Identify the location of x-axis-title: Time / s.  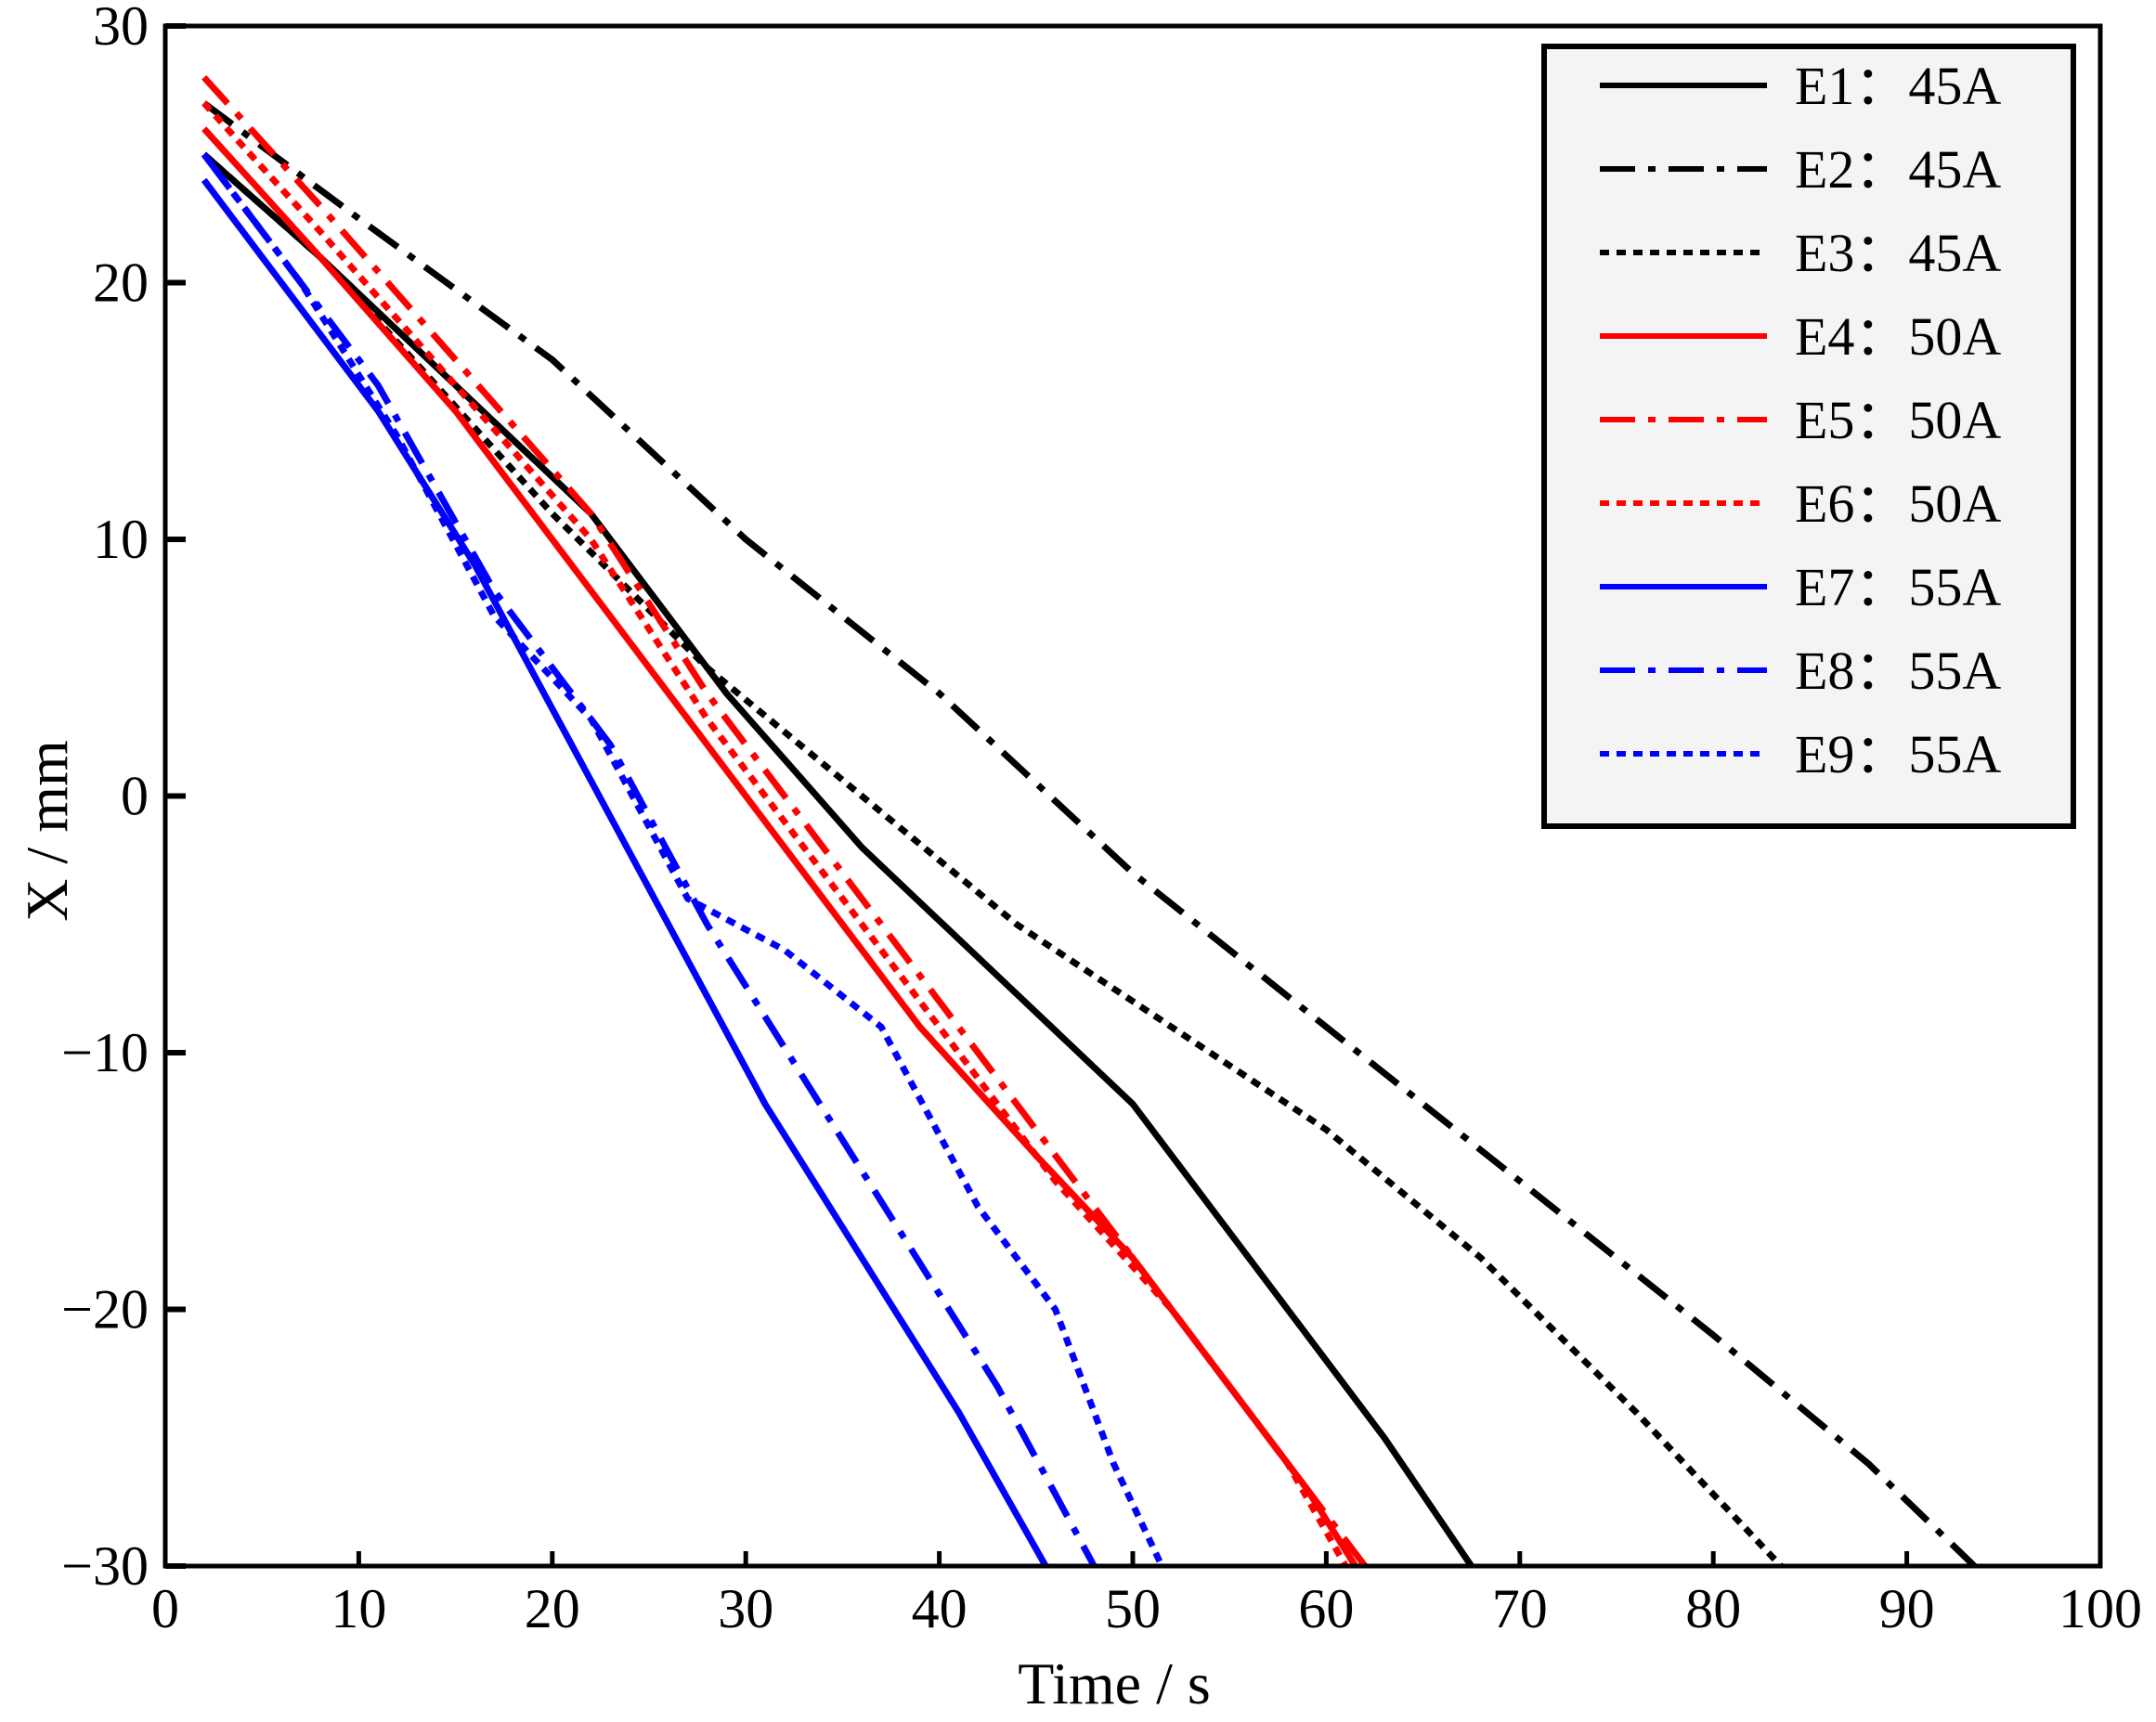
(1114, 1683).